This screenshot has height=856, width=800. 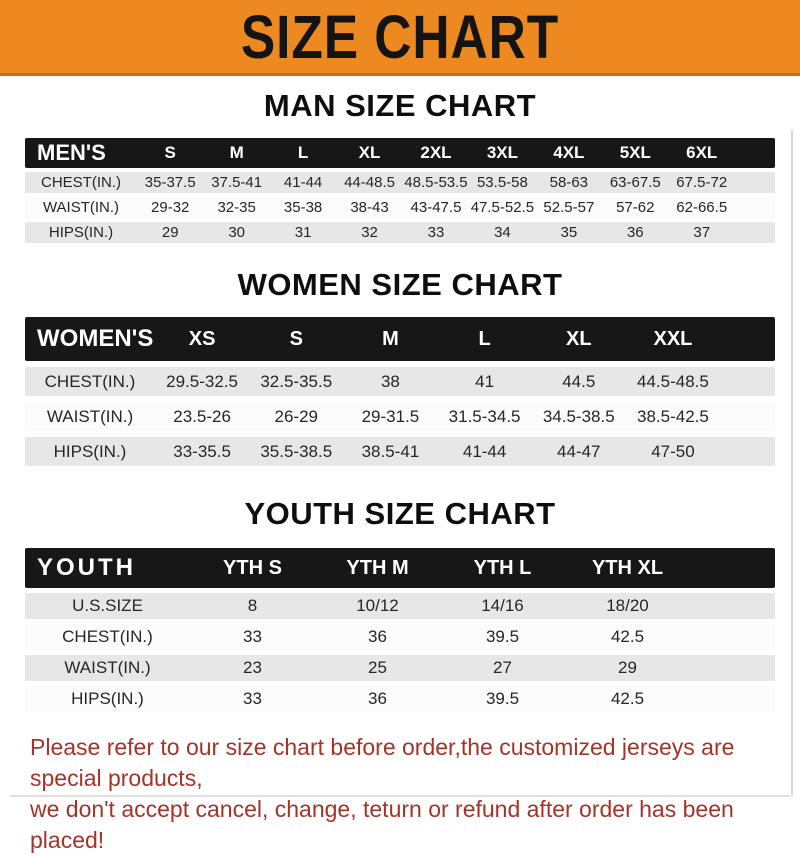 I want to click on size-cell: 53.5-58, so click(x=502, y=182).